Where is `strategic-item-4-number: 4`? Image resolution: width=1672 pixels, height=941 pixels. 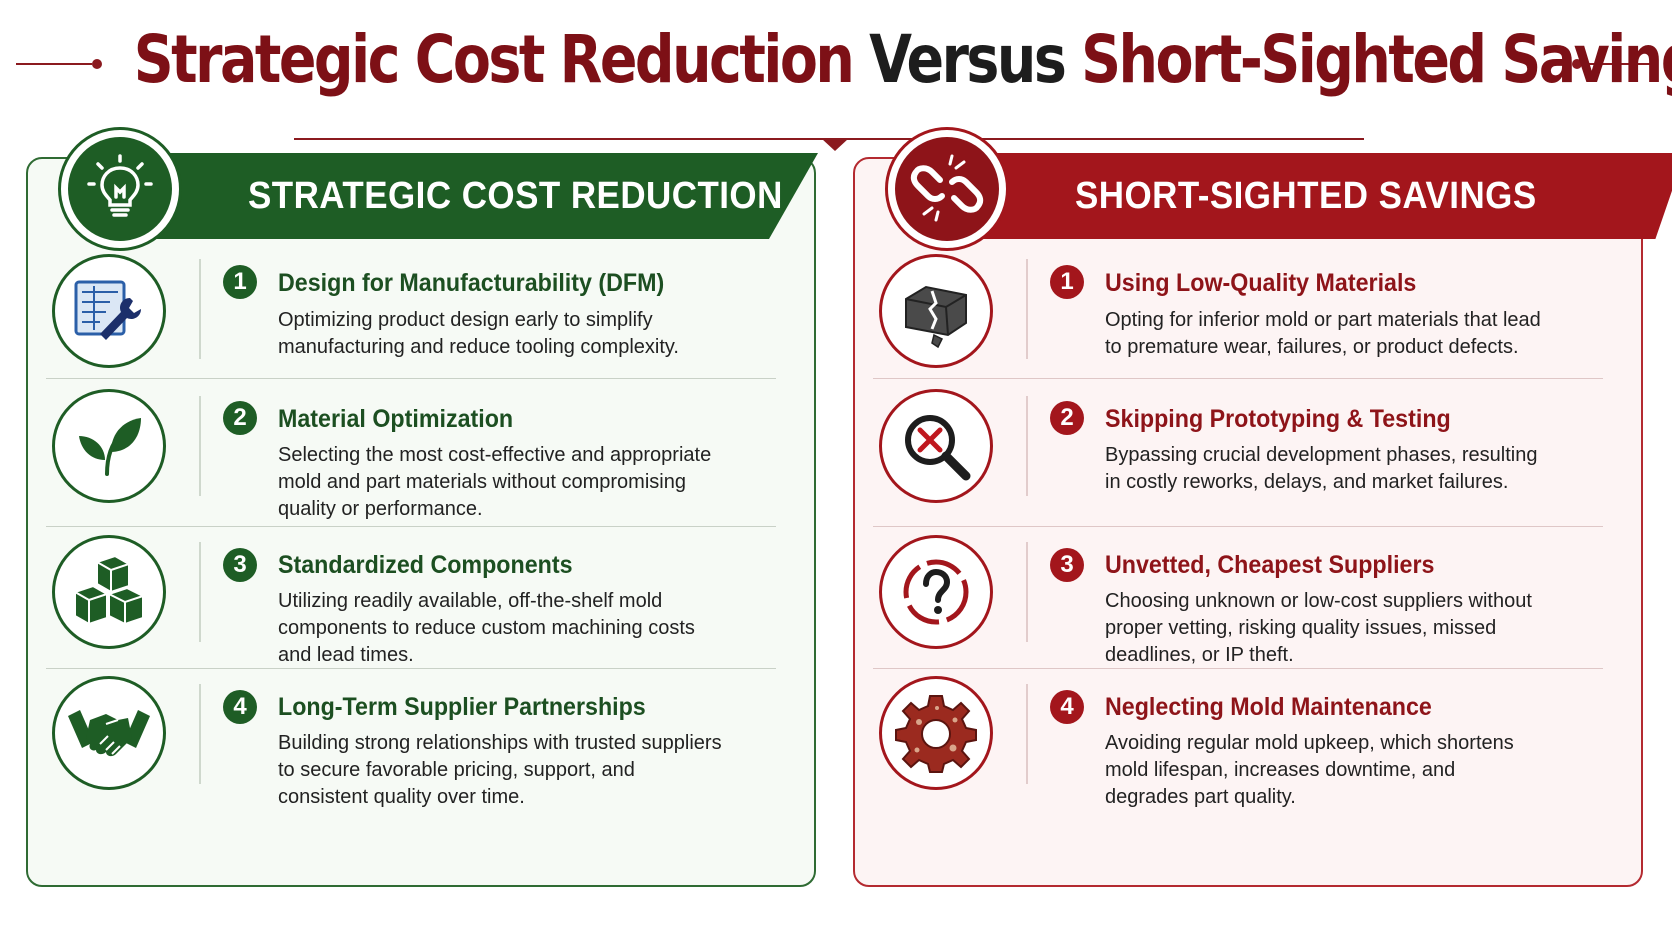
strategic-item-4-number: 4 is located at coordinates (240, 707).